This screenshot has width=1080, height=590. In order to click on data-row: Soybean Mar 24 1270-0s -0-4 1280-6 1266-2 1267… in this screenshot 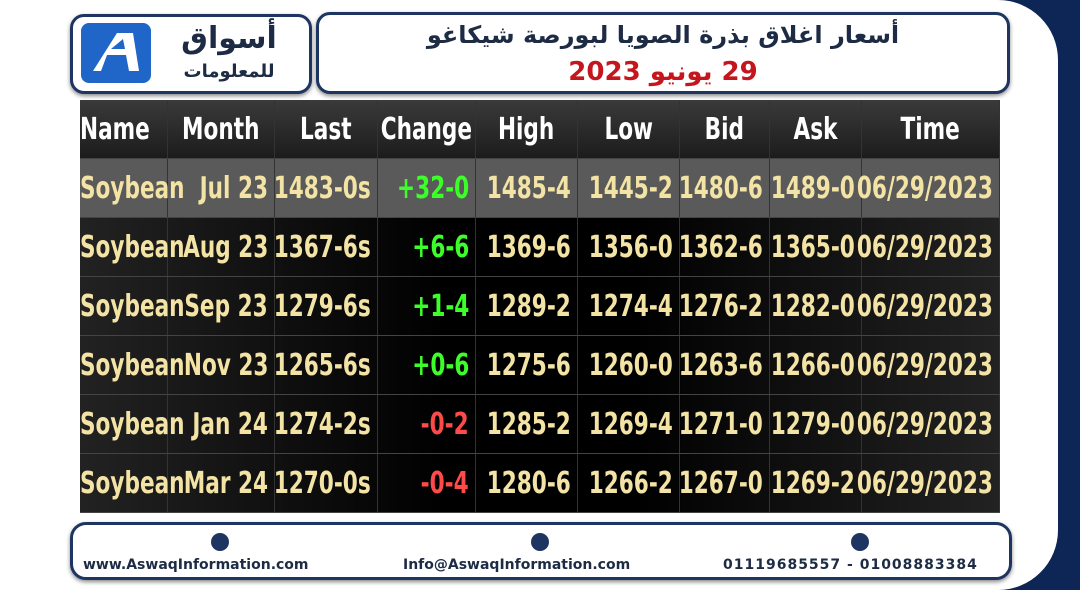, I will do `click(540, 483)`.